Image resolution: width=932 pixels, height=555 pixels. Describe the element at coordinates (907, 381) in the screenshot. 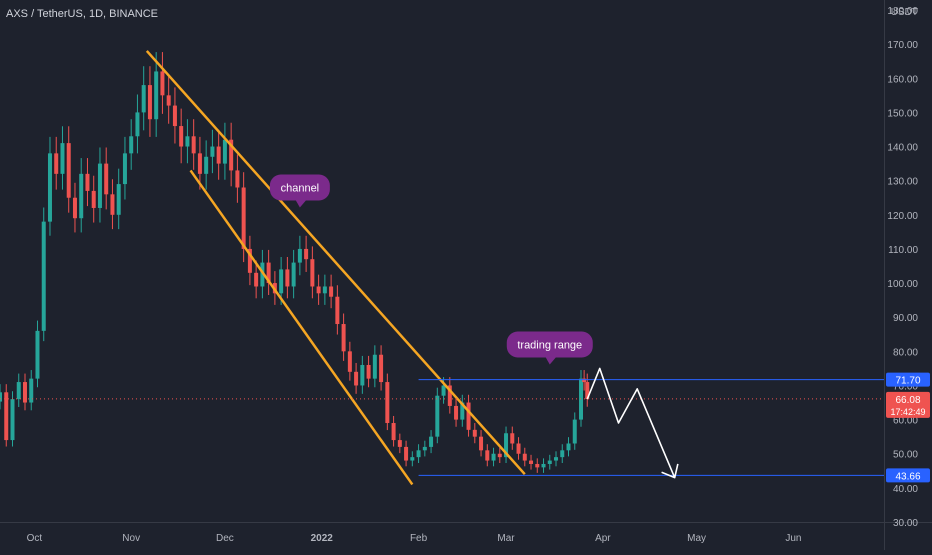

I see `range-top-label: 71.70` at that location.